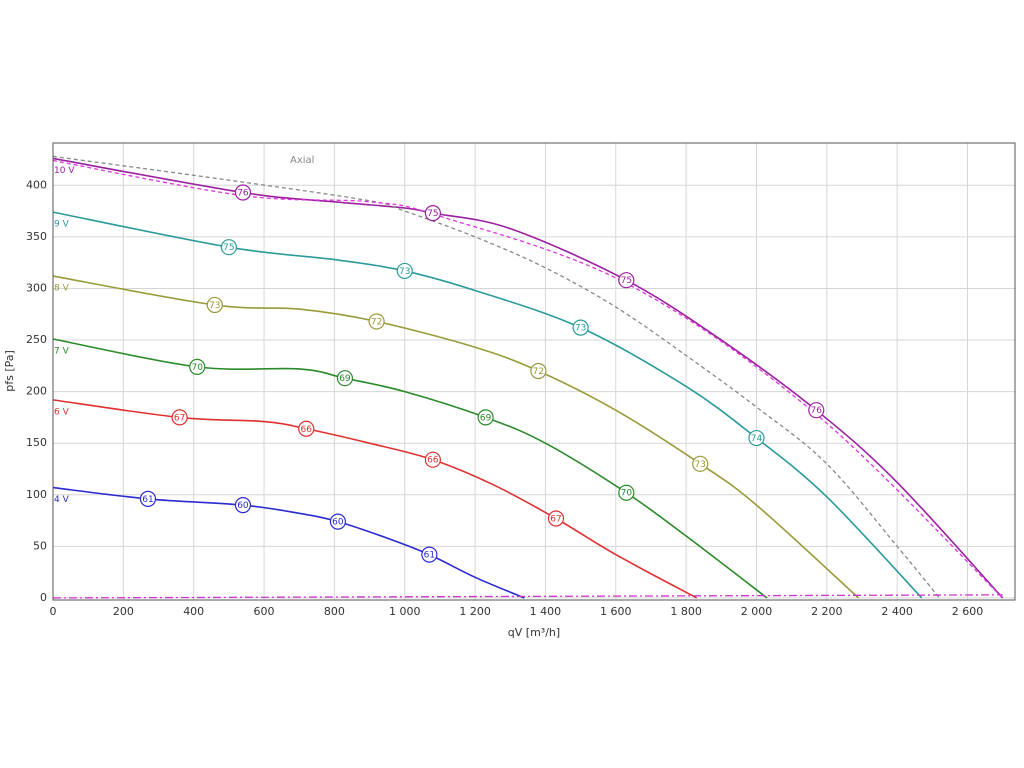 The width and height of the screenshot is (1024, 768). I want to click on y-tick-label: 350, so click(36, 236).